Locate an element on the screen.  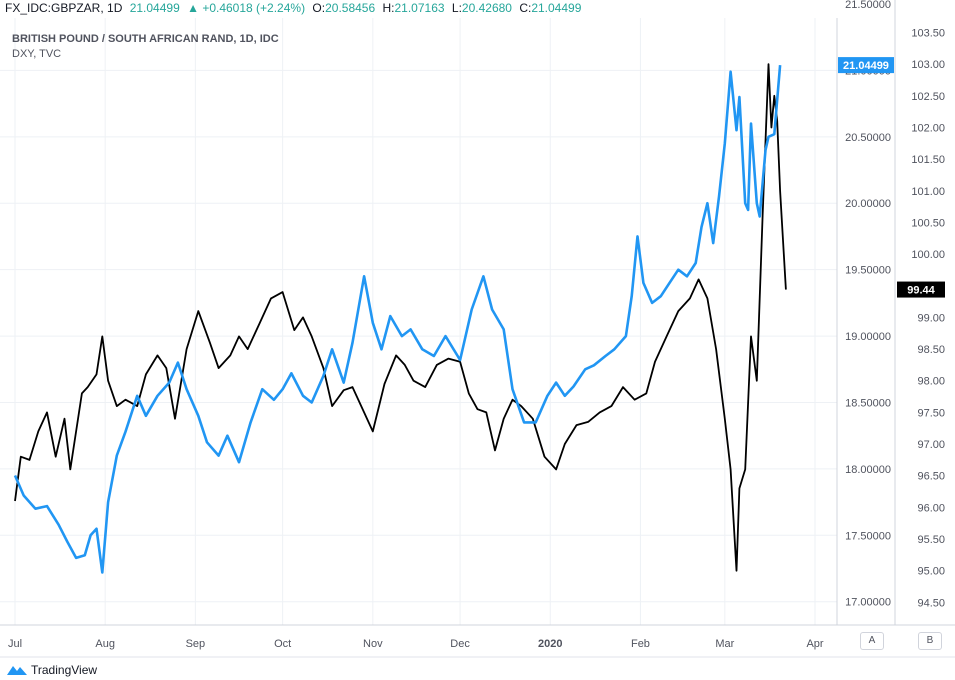
y-tick-label-left: 17.50000 is located at coordinates (868, 536).